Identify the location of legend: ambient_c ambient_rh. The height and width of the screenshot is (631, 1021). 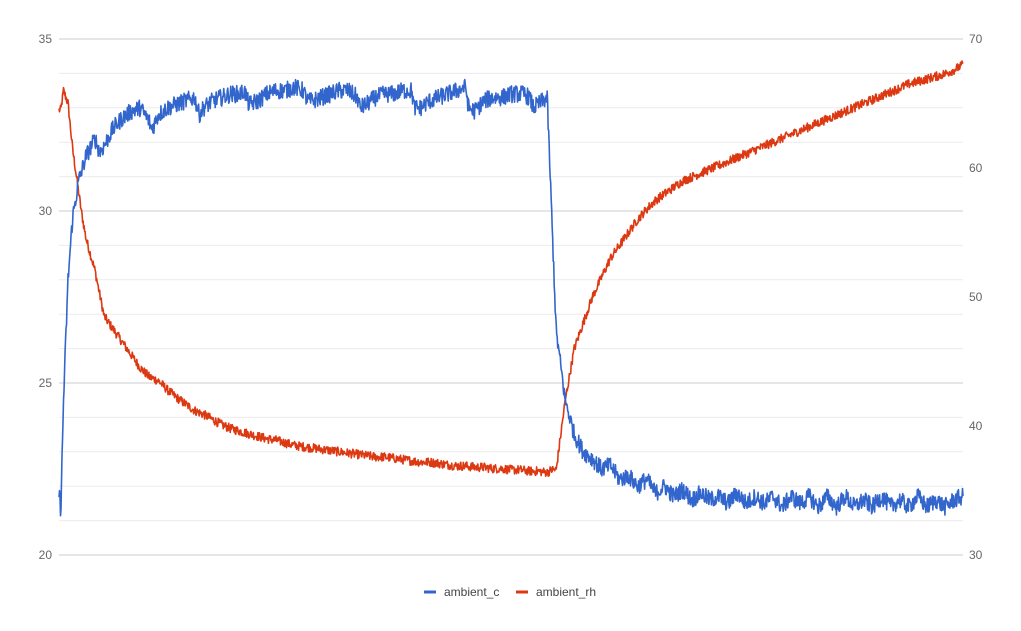
(510, 592).